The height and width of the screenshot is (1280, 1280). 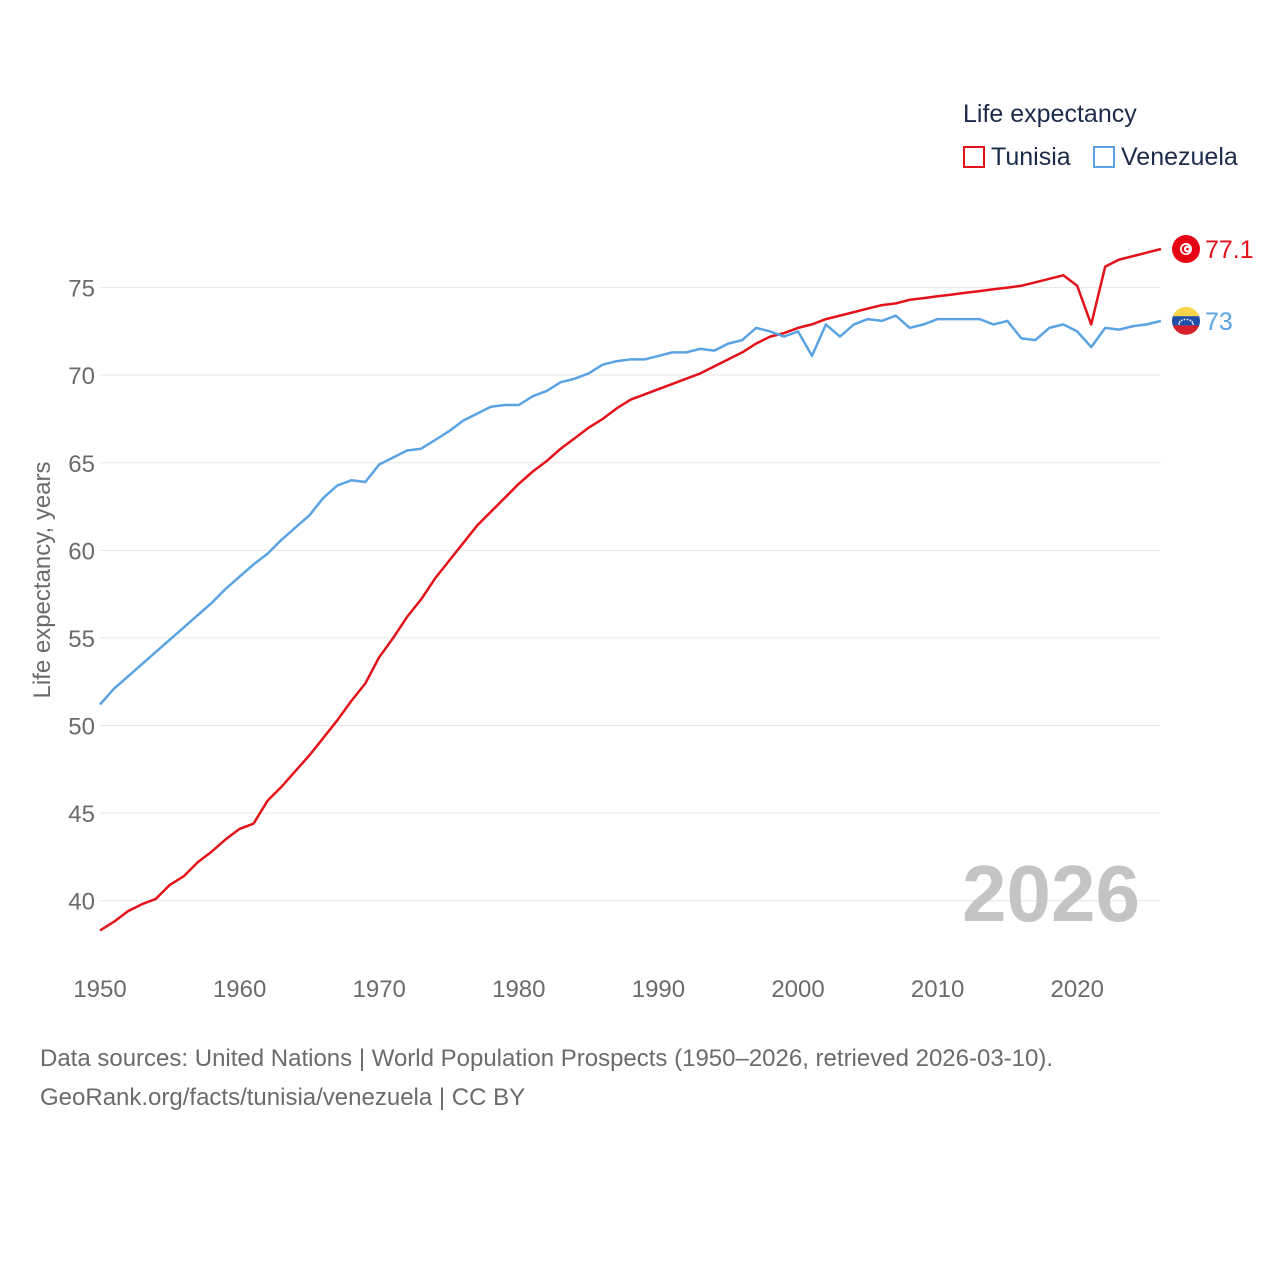 What do you see at coordinates (99, 989) in the screenshot?
I see `x-tick-label: 1950` at bounding box center [99, 989].